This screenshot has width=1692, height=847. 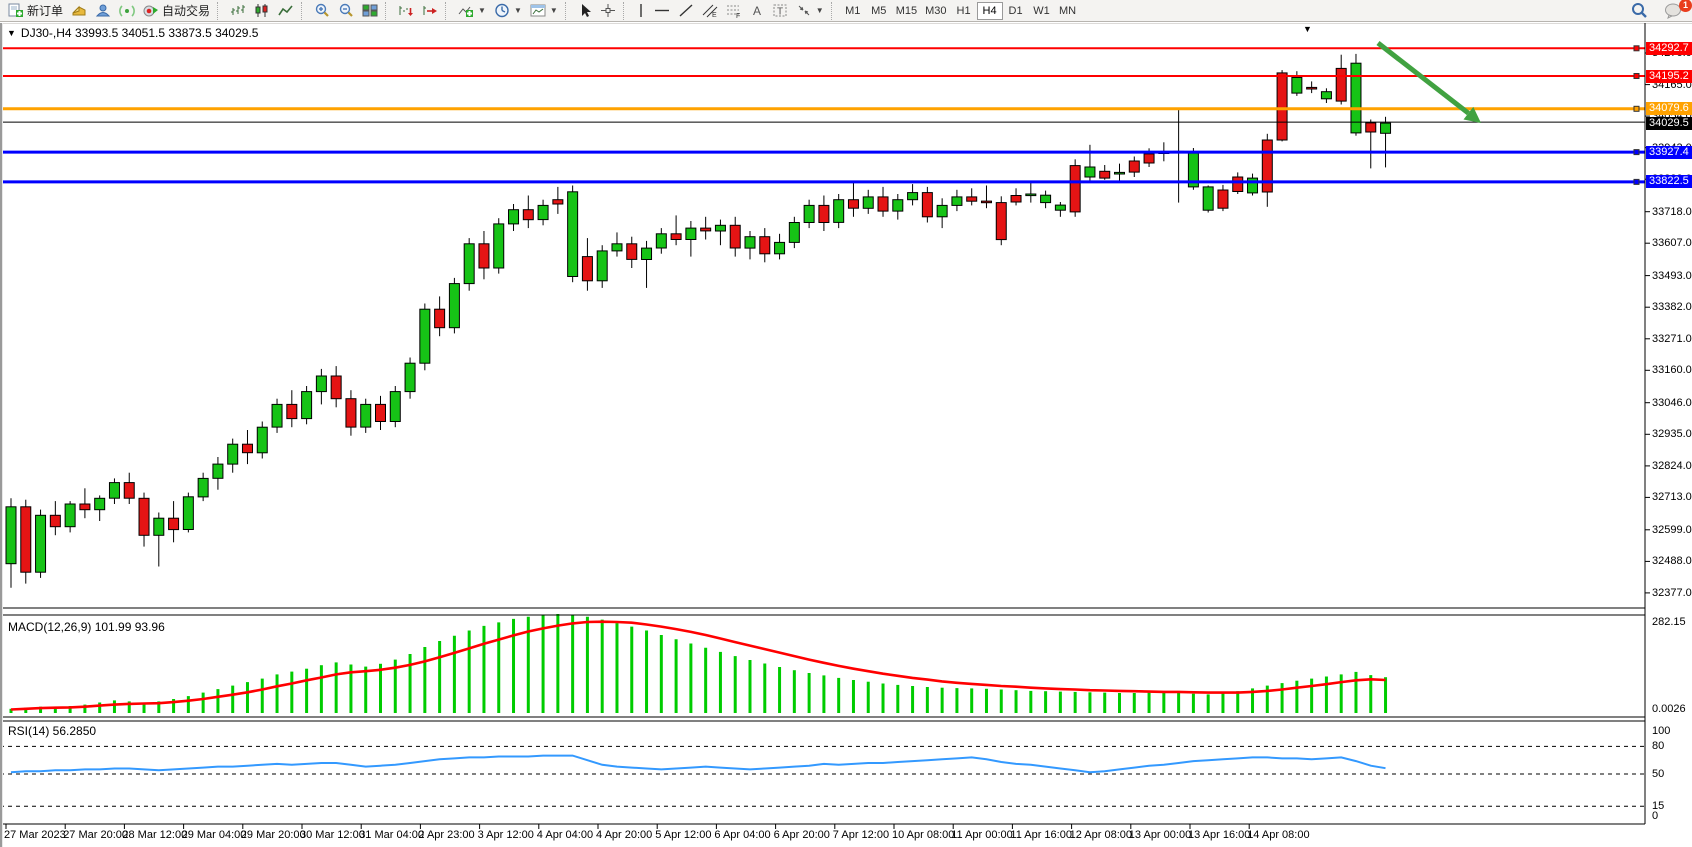 I want to click on auto-scroll-icon, so click(x=406, y=10).